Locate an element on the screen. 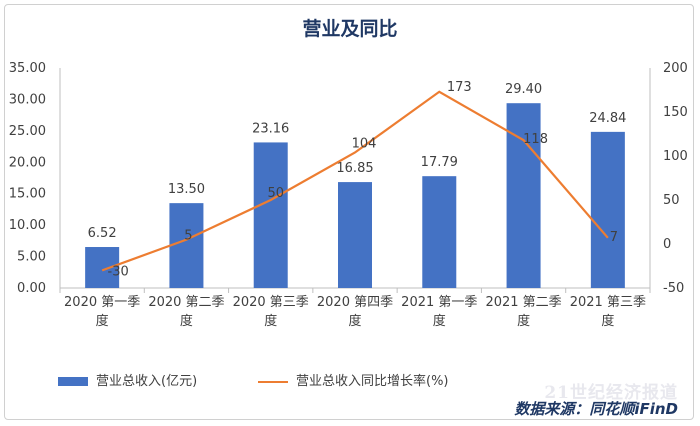  watermark: 21世纪经济报道 is located at coordinates (611, 393).